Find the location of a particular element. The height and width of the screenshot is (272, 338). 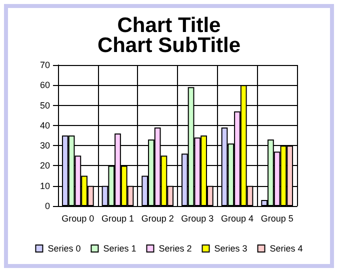

legend-label: Series 0 is located at coordinates (64, 249).